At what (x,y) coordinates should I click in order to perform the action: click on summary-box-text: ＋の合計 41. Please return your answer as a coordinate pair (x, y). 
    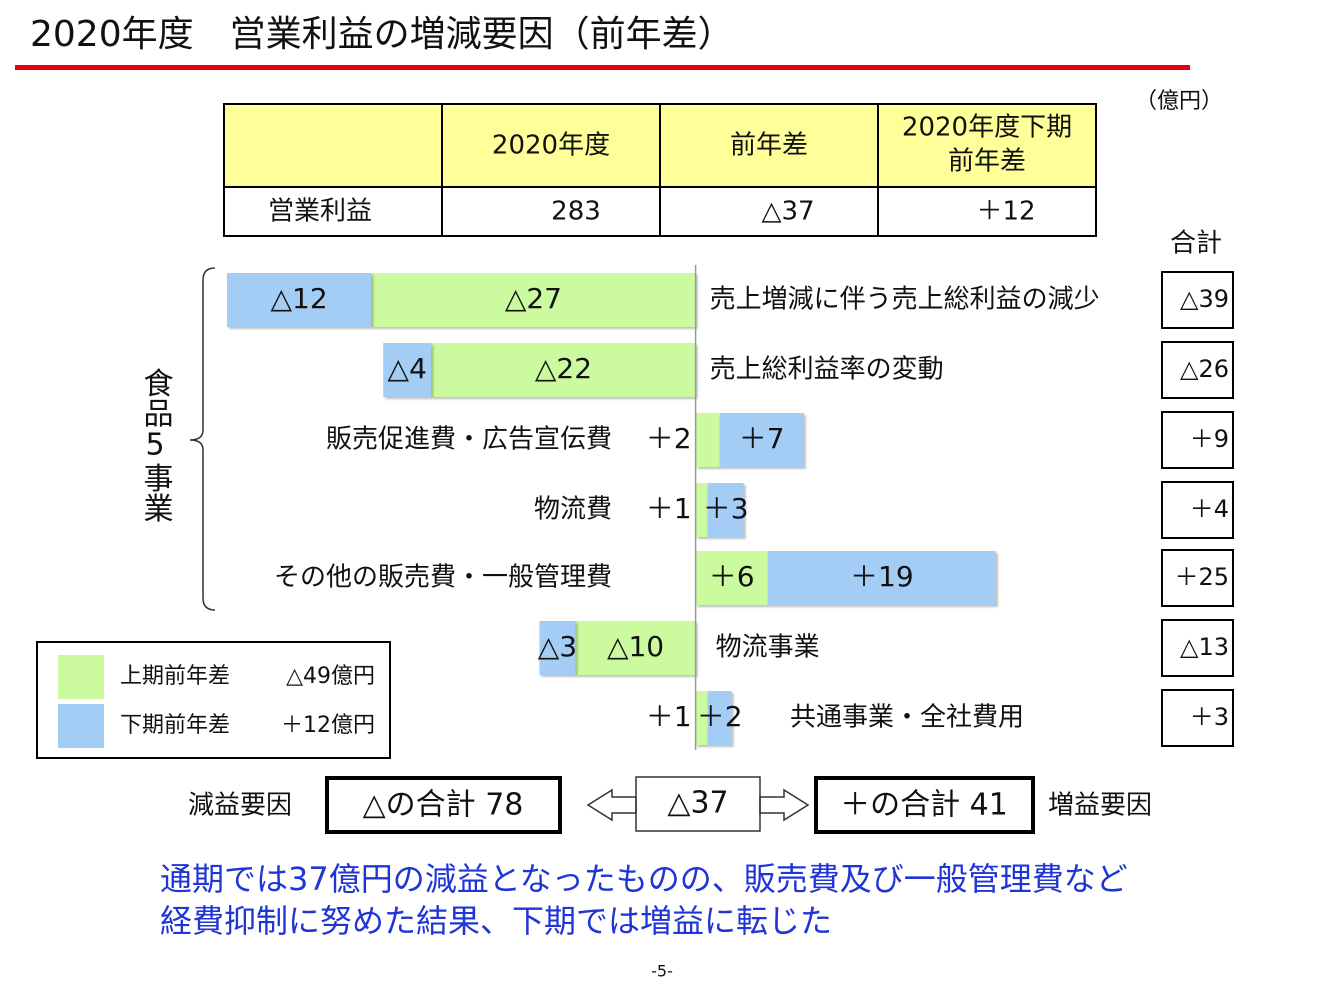
    Looking at the image, I should click on (924, 805).